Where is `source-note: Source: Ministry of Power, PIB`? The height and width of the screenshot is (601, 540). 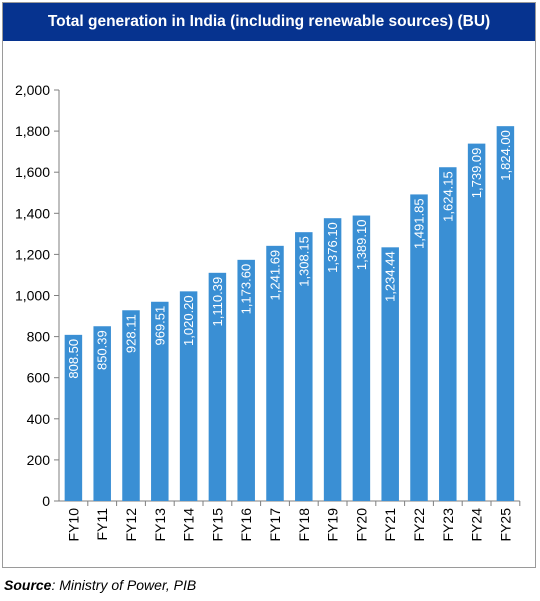 source-note: Source: Ministry of Power, PIB is located at coordinates (100, 585).